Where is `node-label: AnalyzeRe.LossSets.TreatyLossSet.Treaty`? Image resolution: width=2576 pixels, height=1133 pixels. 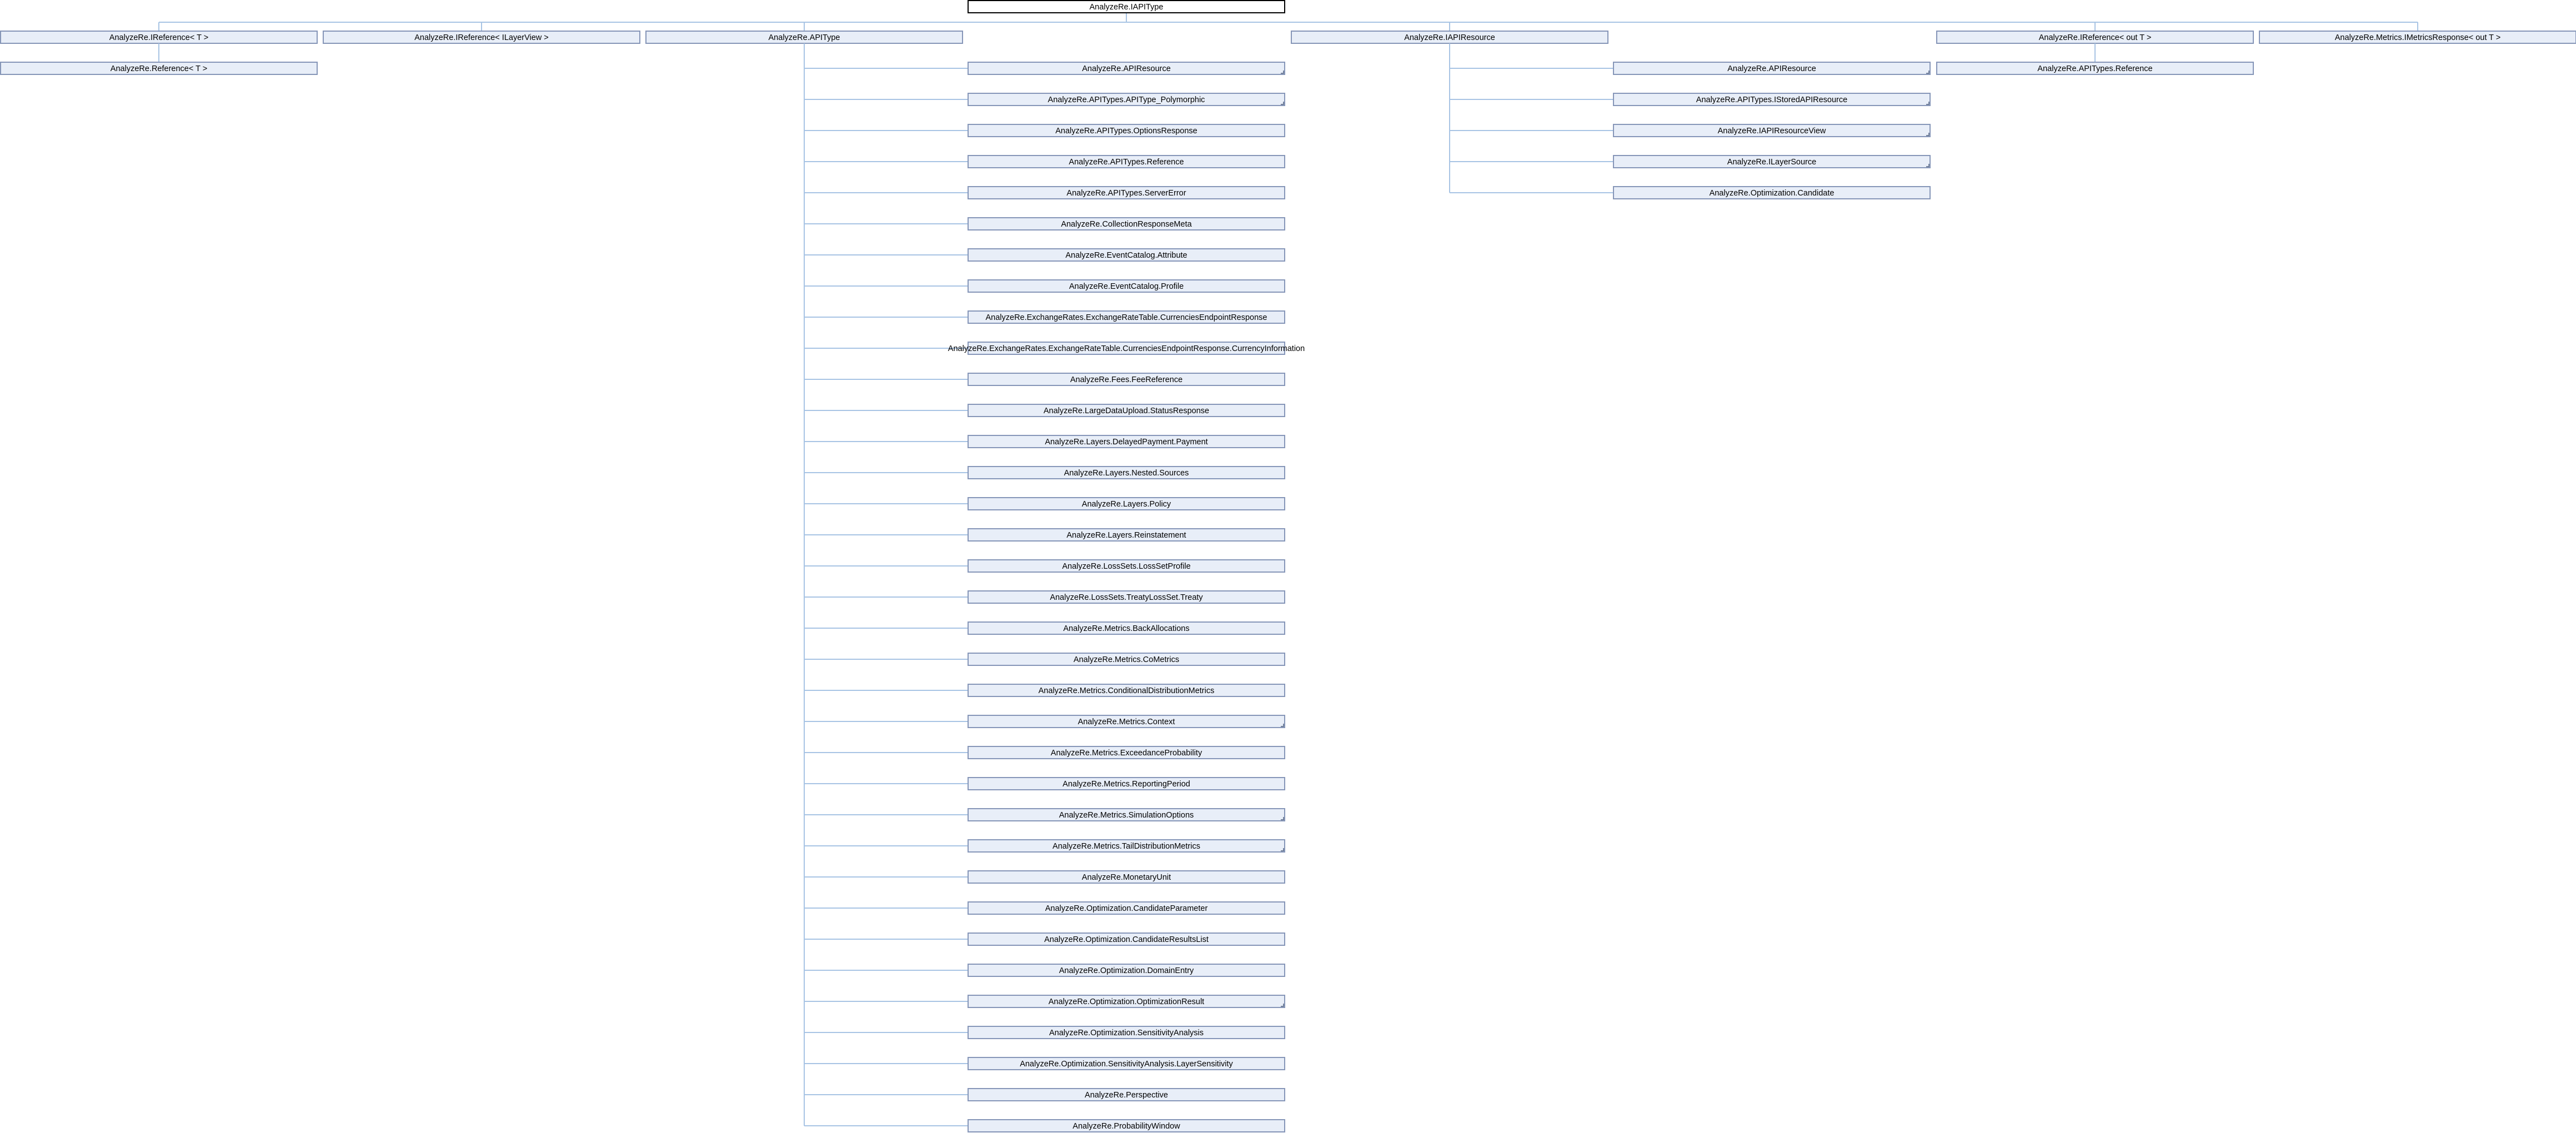 node-label: AnalyzeRe.LossSets.TreatyLossSet.Treaty is located at coordinates (1126, 597).